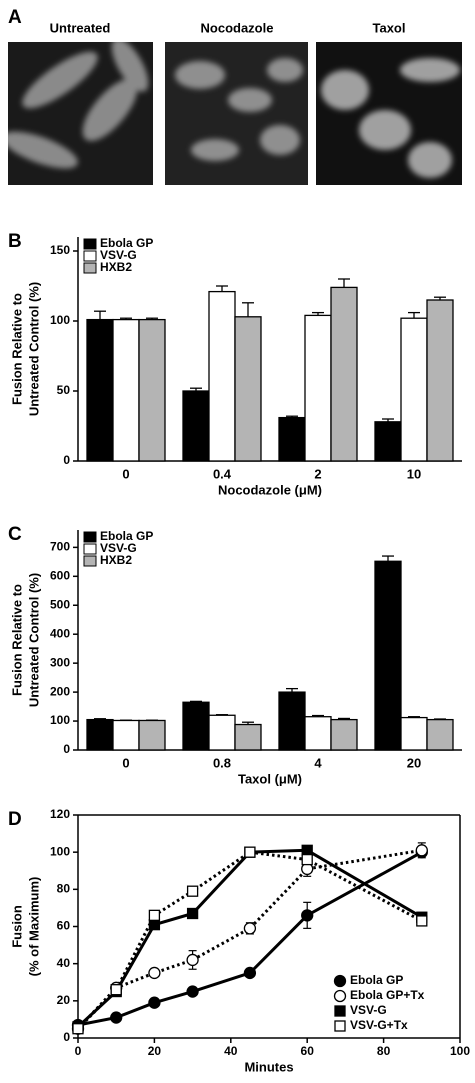 This screenshot has width=475, height=1083. I want to click on x-axis-label: Minutes, so click(268, 1066).